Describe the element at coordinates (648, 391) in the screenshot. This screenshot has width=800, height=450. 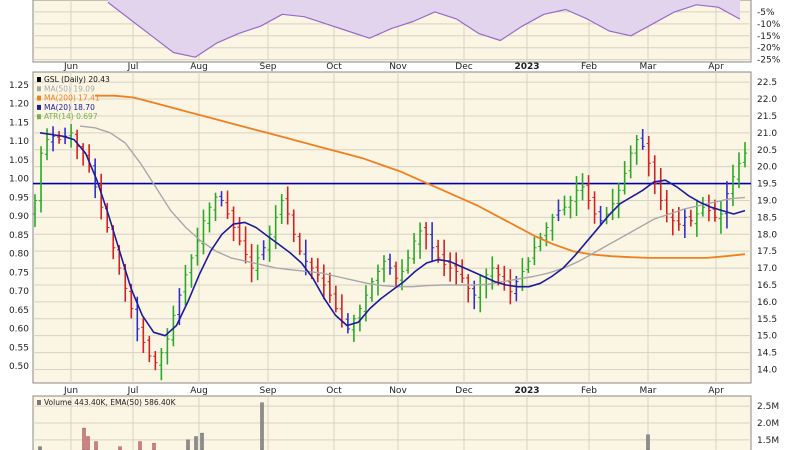
I see `bottom-x-tick-label: Mar` at that location.